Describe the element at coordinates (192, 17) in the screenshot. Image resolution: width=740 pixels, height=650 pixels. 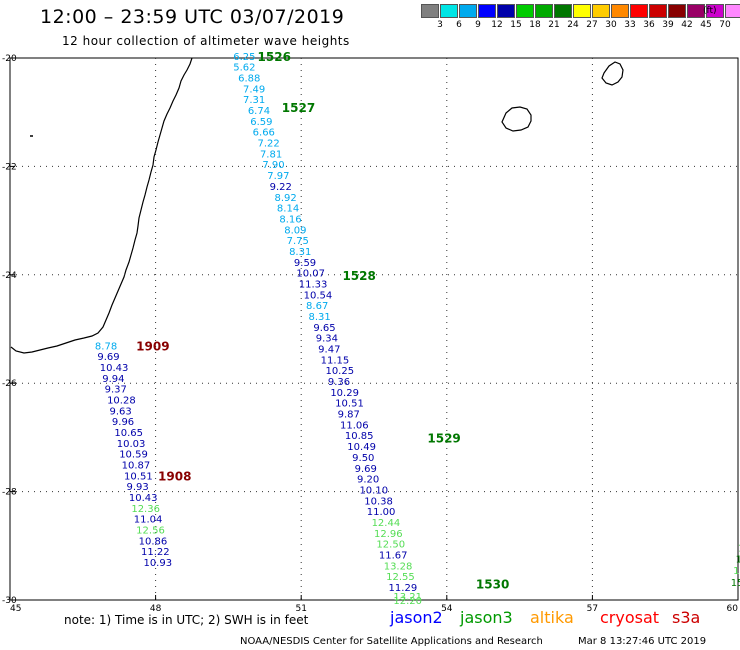
I see `map-title: 12:00 – 23:59 UTC 03/07/2019` at that location.